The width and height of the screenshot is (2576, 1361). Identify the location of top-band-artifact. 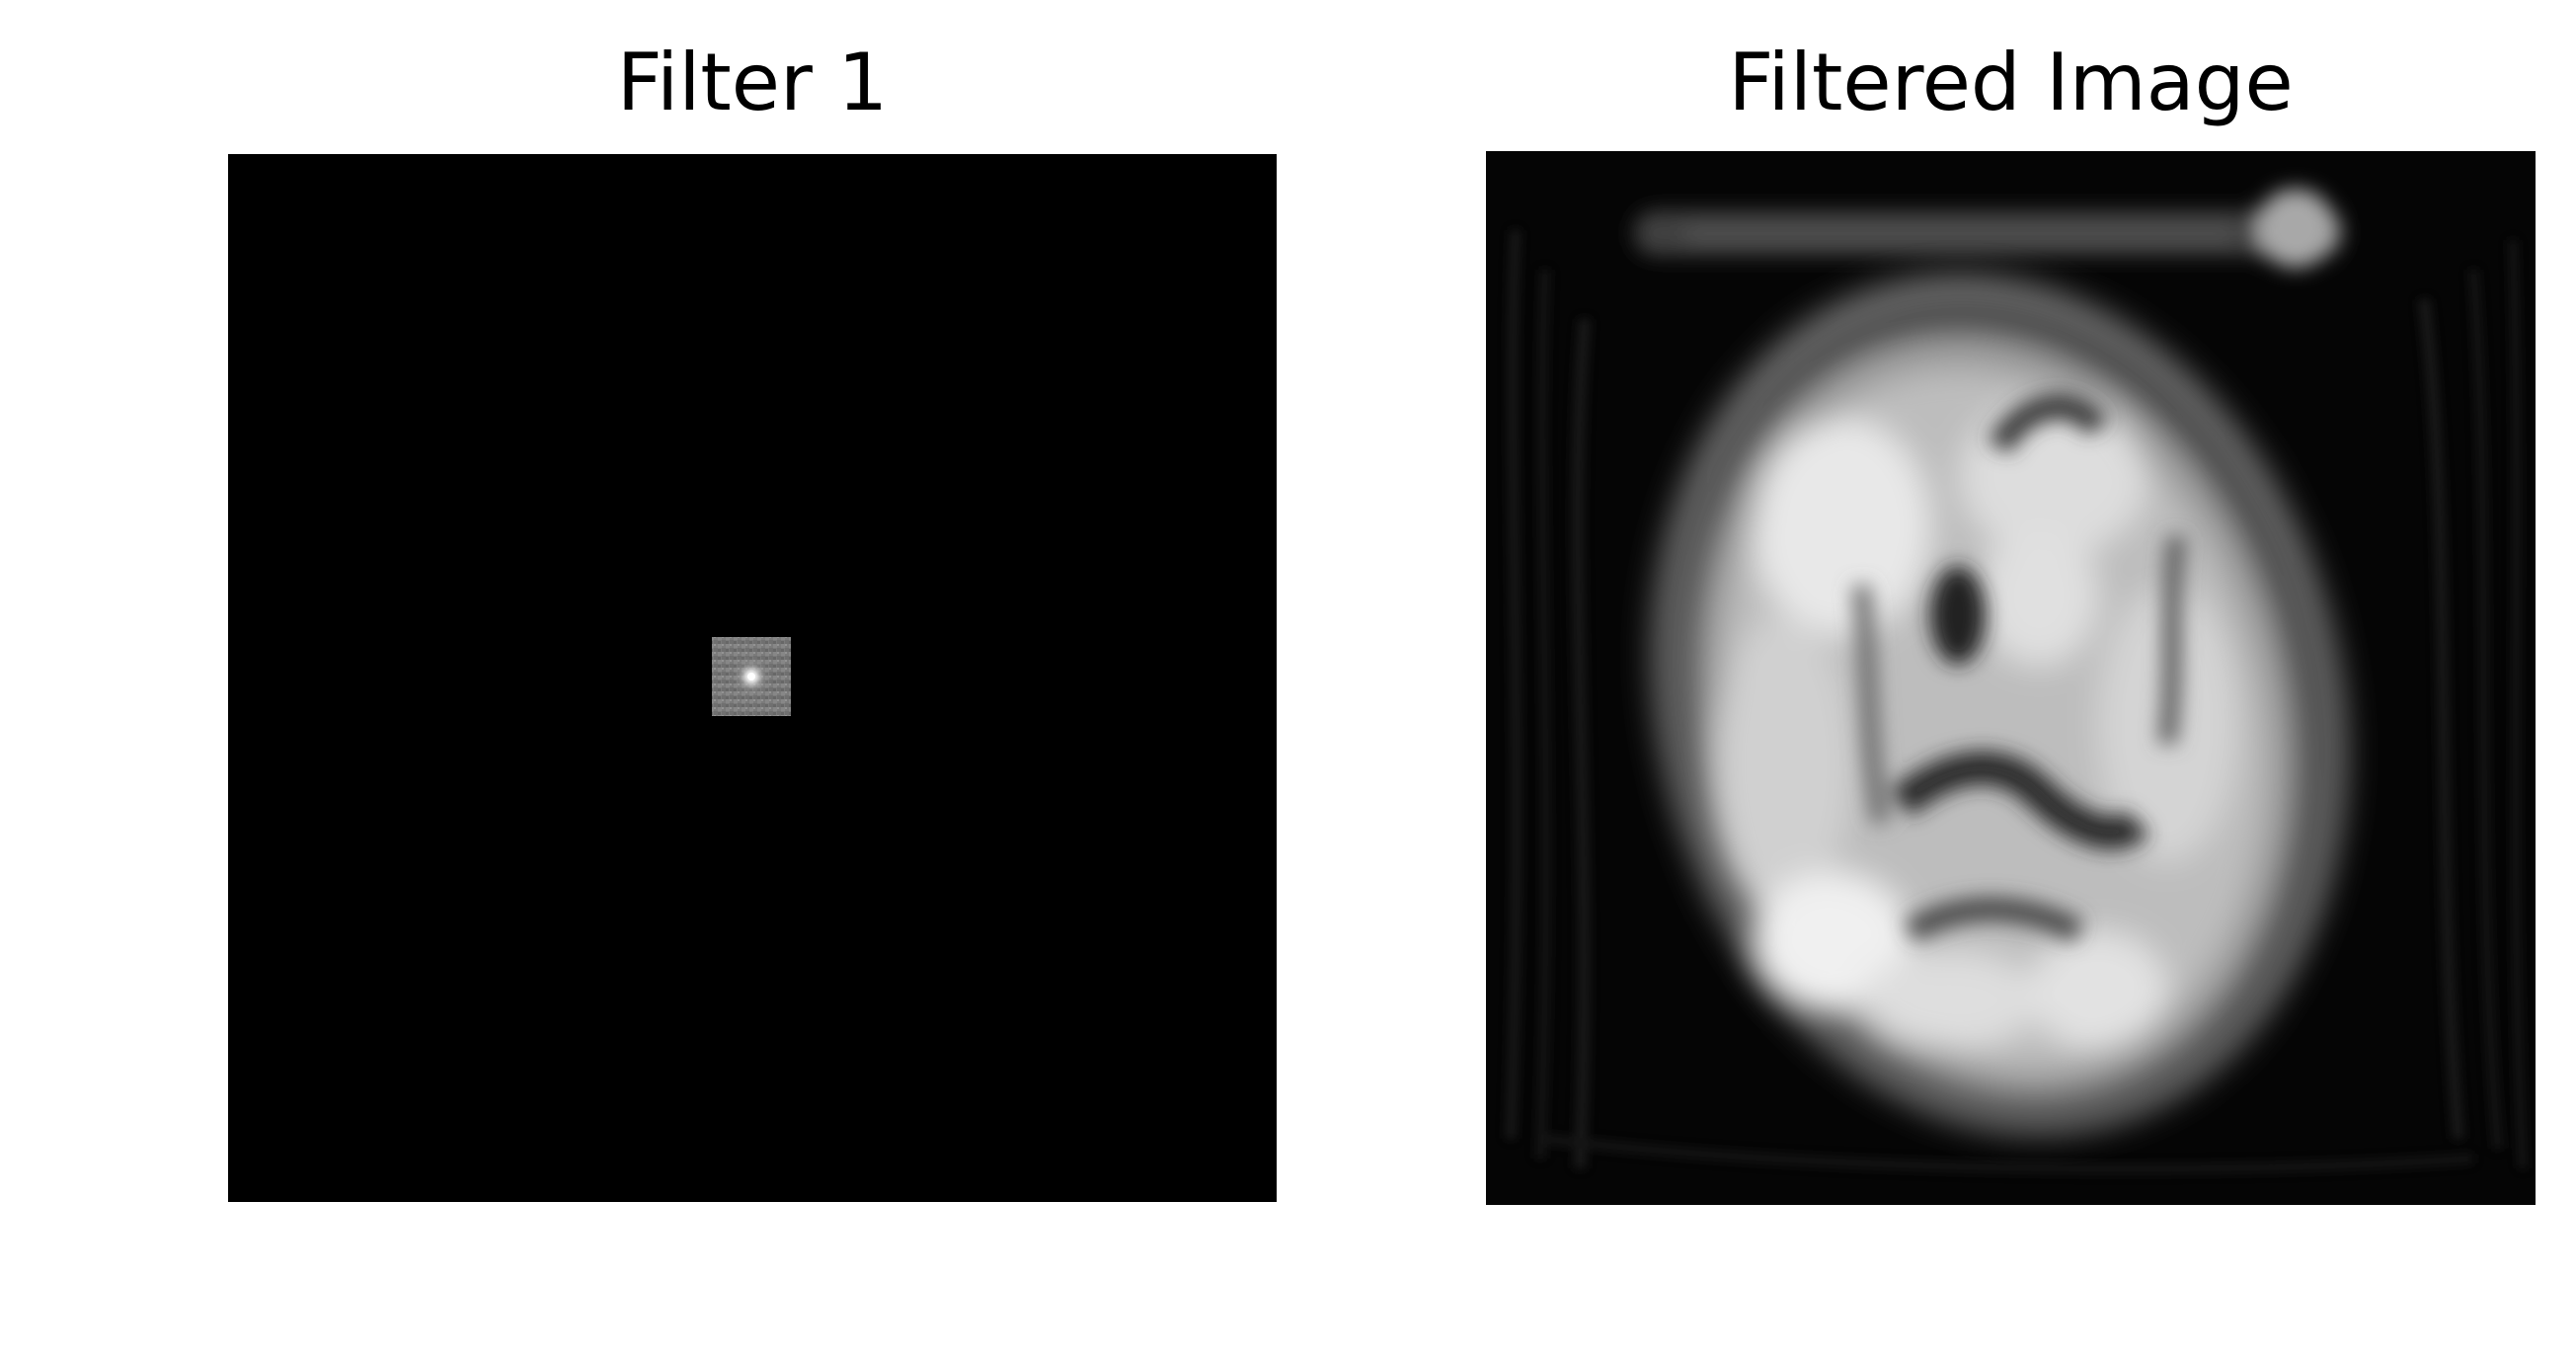
(1989, 228).